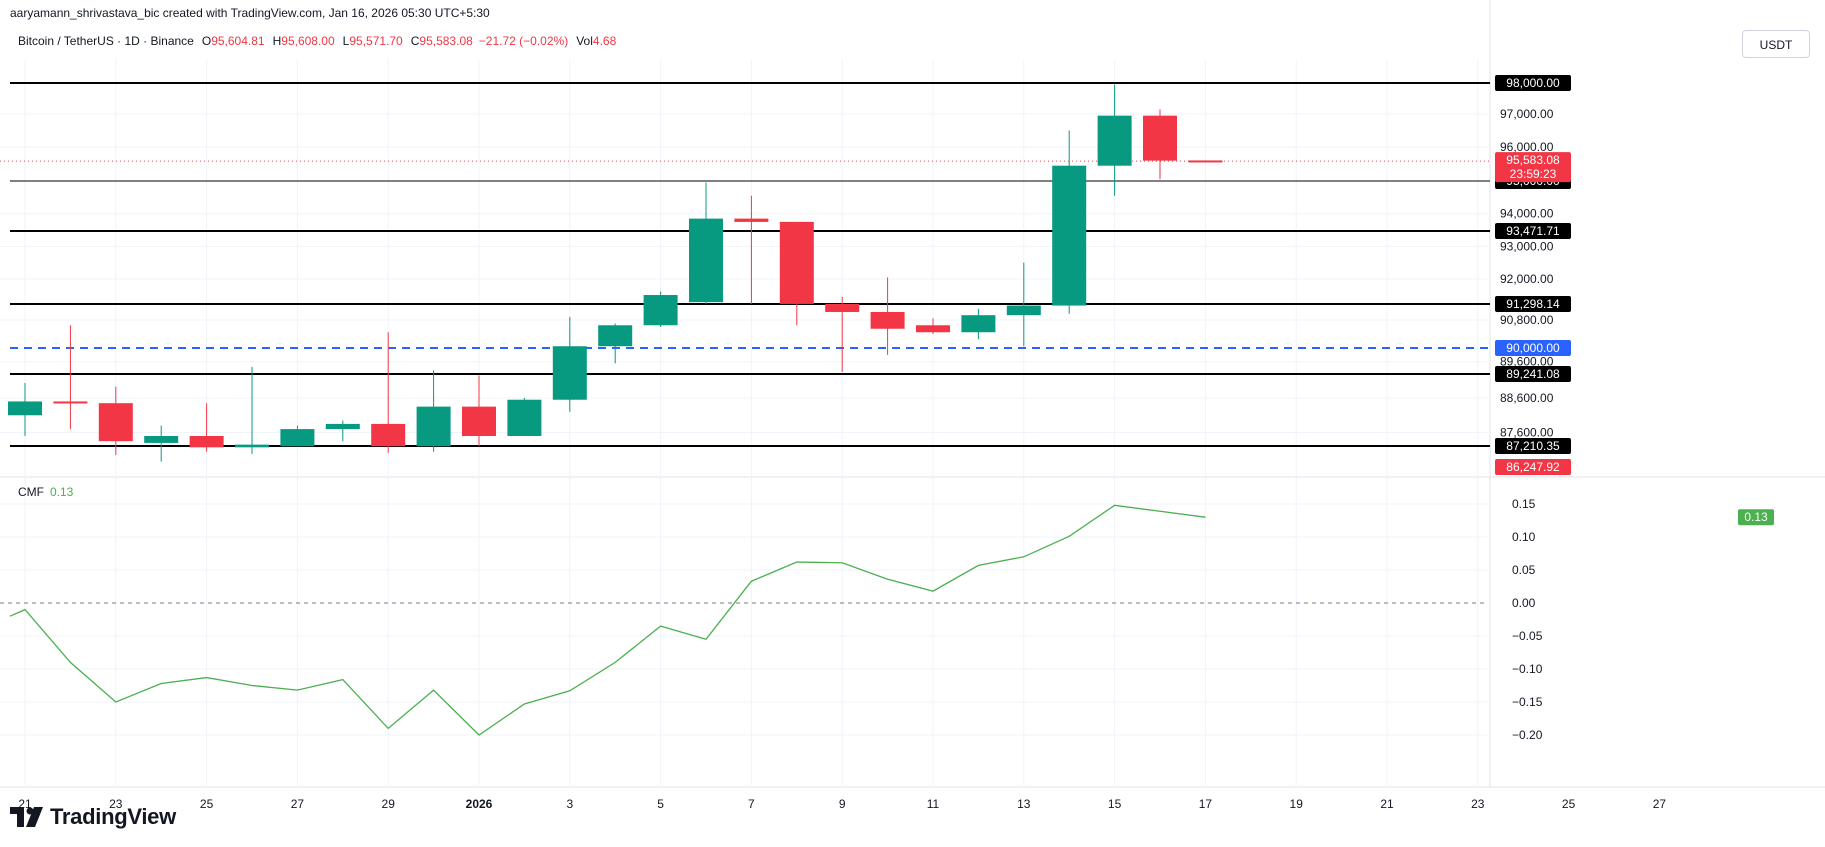 This screenshot has height=847, width=1825. What do you see at coordinates (1297, 804) in the screenshot?
I see `time-tick-label: 19` at bounding box center [1297, 804].